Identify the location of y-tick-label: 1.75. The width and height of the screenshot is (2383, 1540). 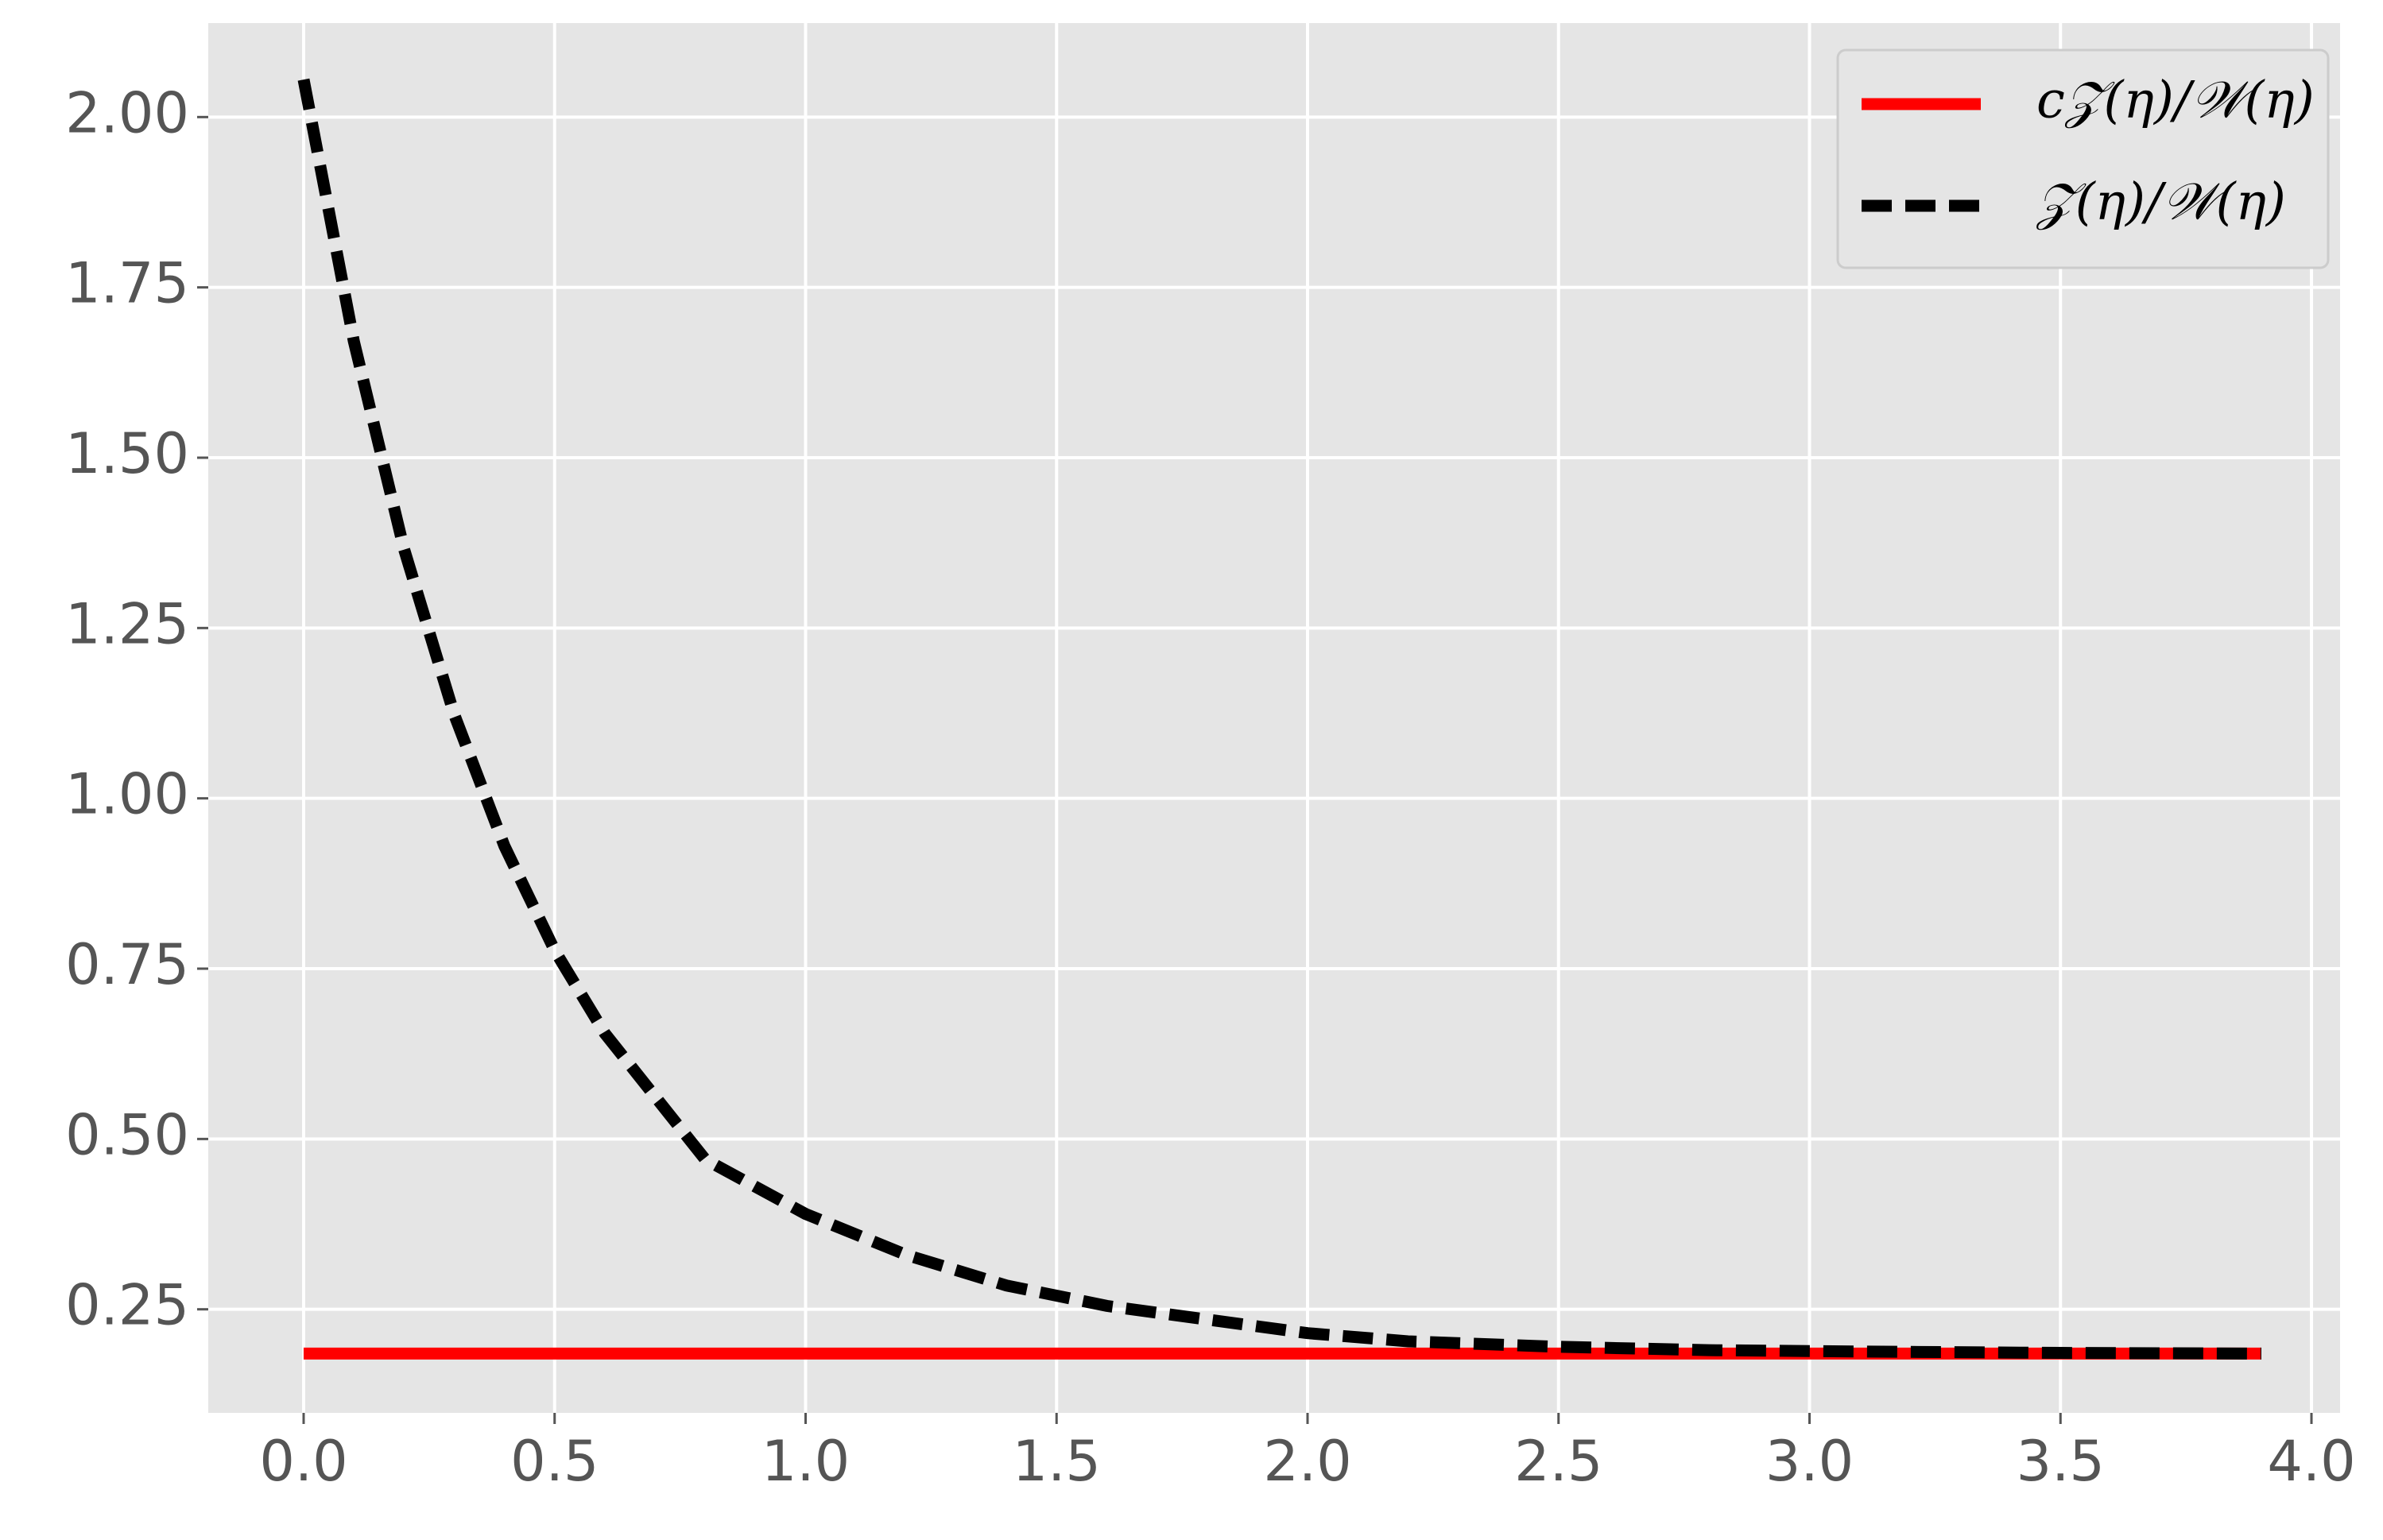
(127, 283).